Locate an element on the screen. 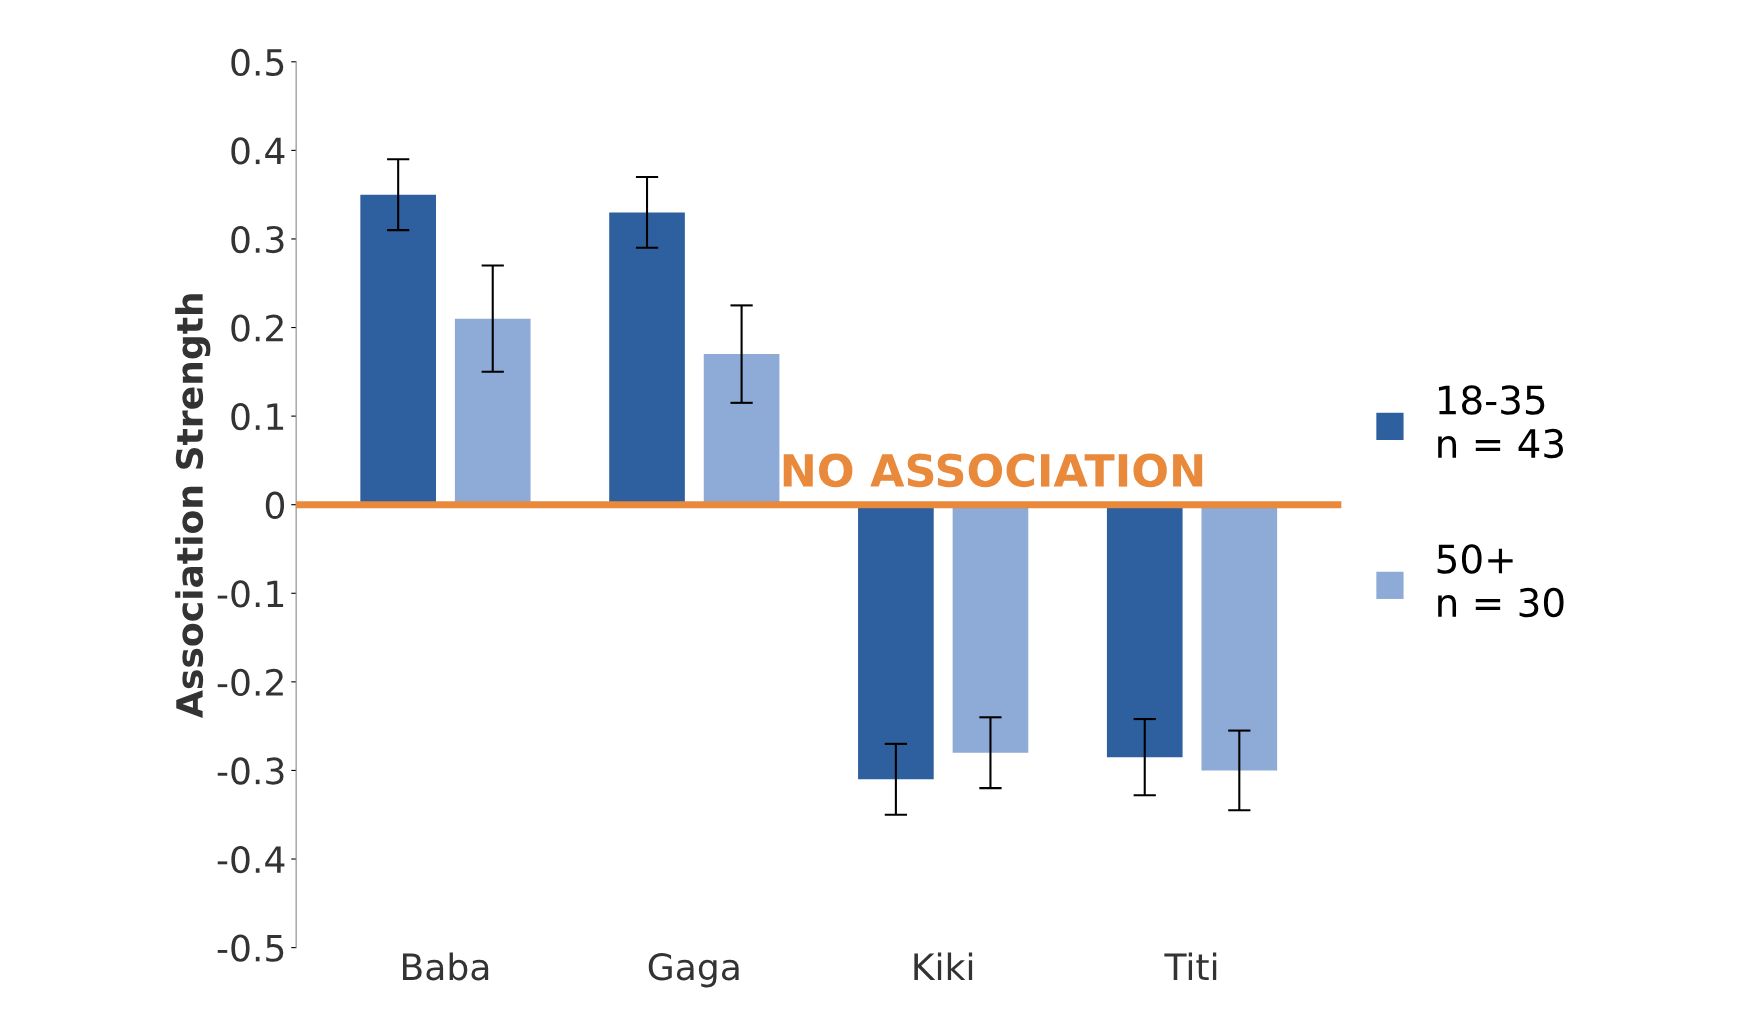  y-tick-label: -0.1 is located at coordinates (250, 594).